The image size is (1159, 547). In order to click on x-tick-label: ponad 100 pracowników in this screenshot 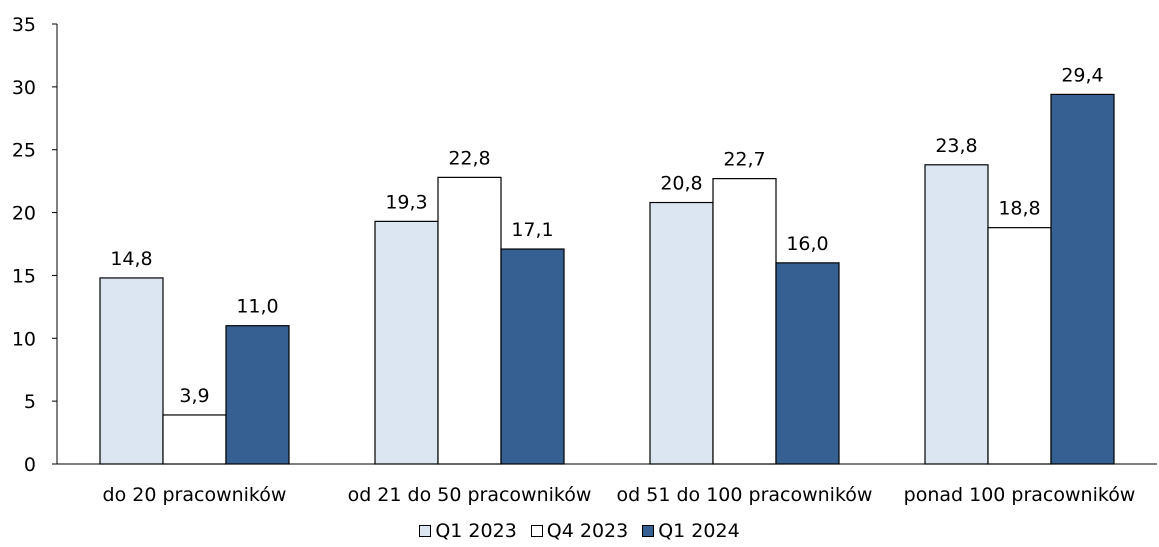, I will do `click(1020, 495)`.